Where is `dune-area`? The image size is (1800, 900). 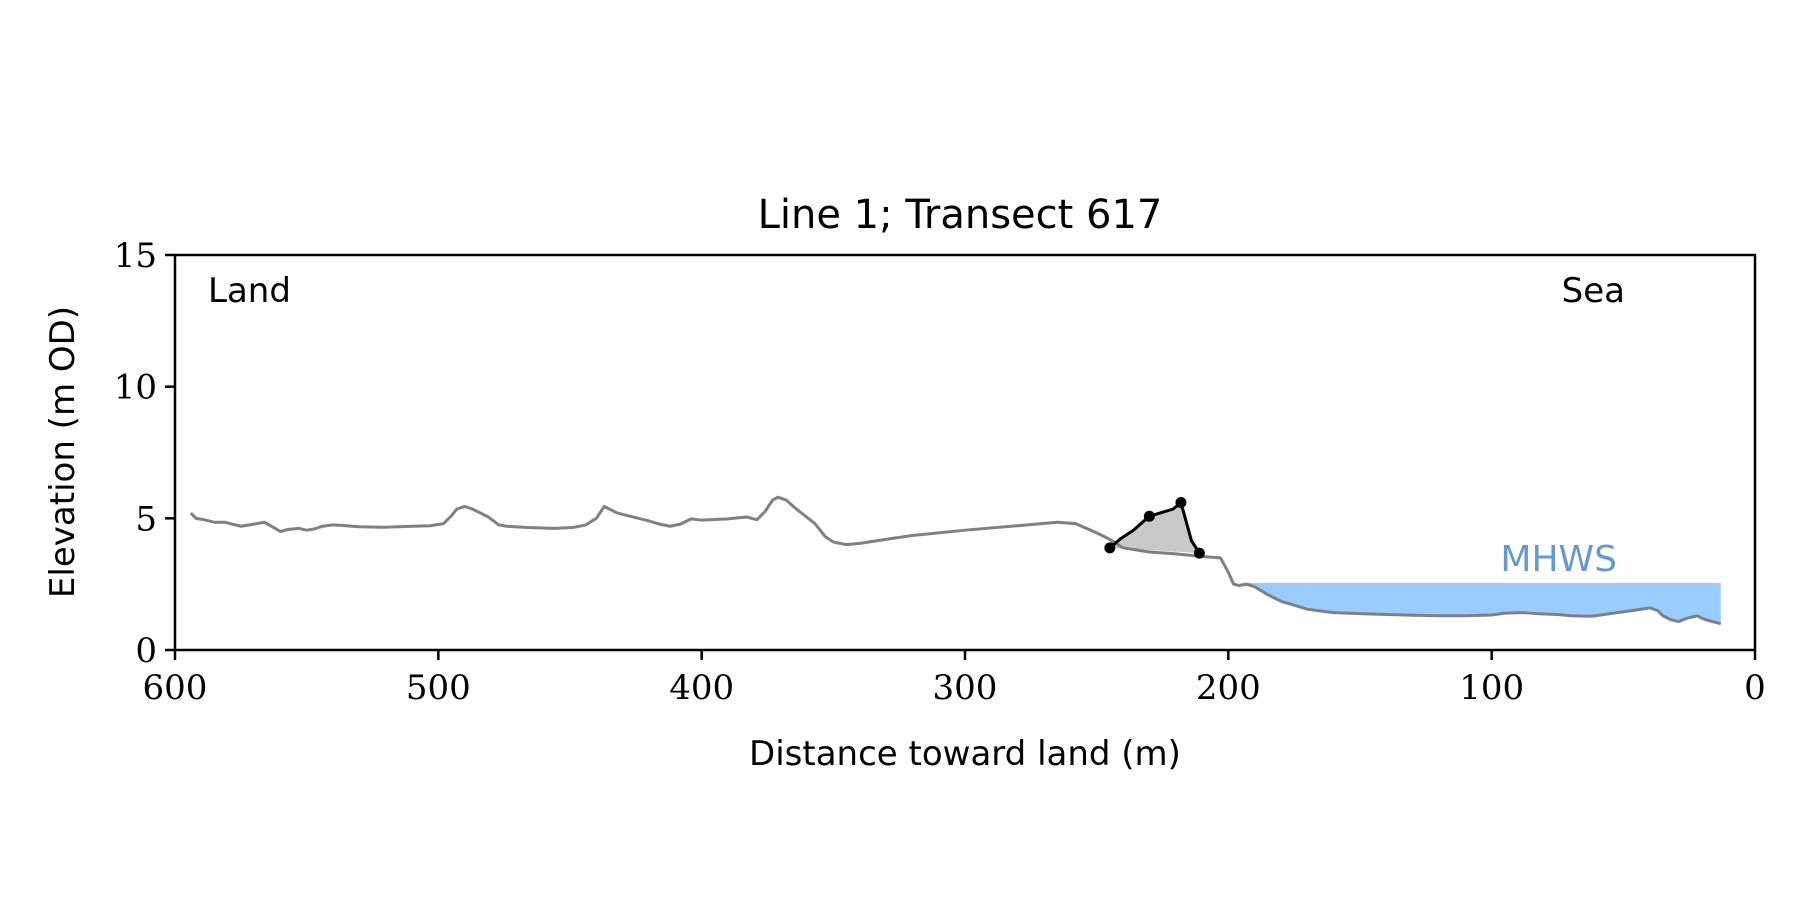
dune-area is located at coordinates (1154, 528).